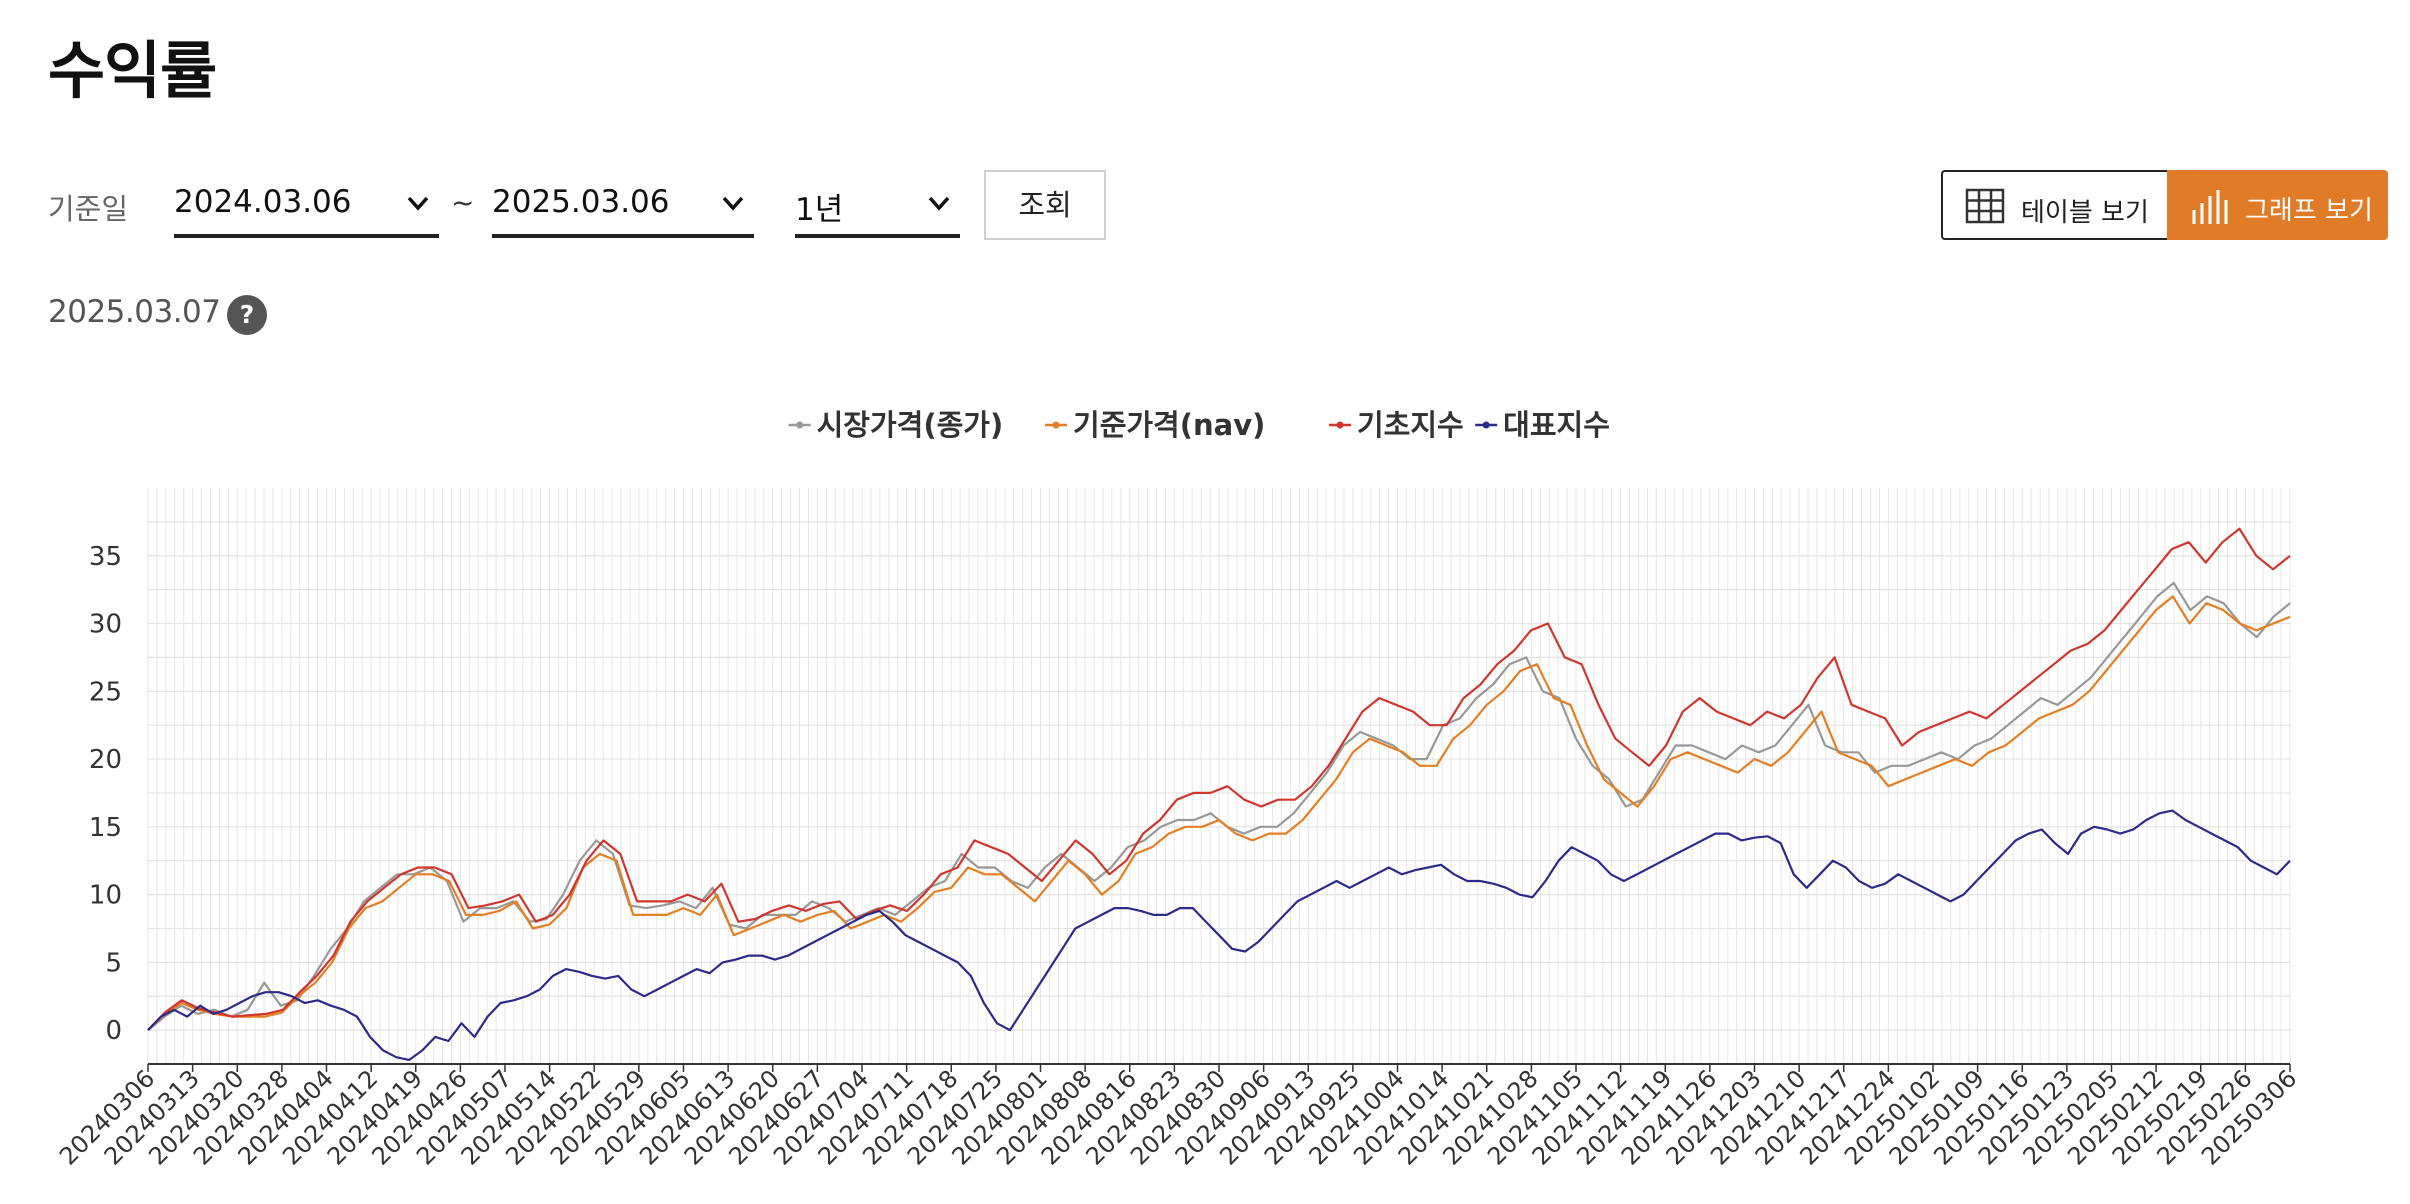 The height and width of the screenshot is (1204, 2410). Describe the element at coordinates (2309, 211) in the screenshot. I see `graph-view-label: 그래프 보기` at that location.